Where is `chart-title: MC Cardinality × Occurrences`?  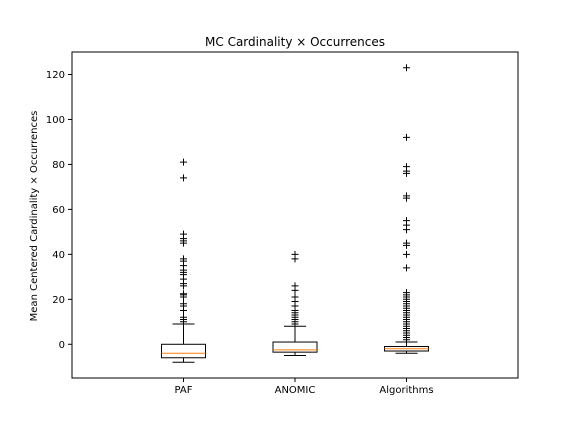 chart-title: MC Cardinality × Occurrences is located at coordinates (295, 42).